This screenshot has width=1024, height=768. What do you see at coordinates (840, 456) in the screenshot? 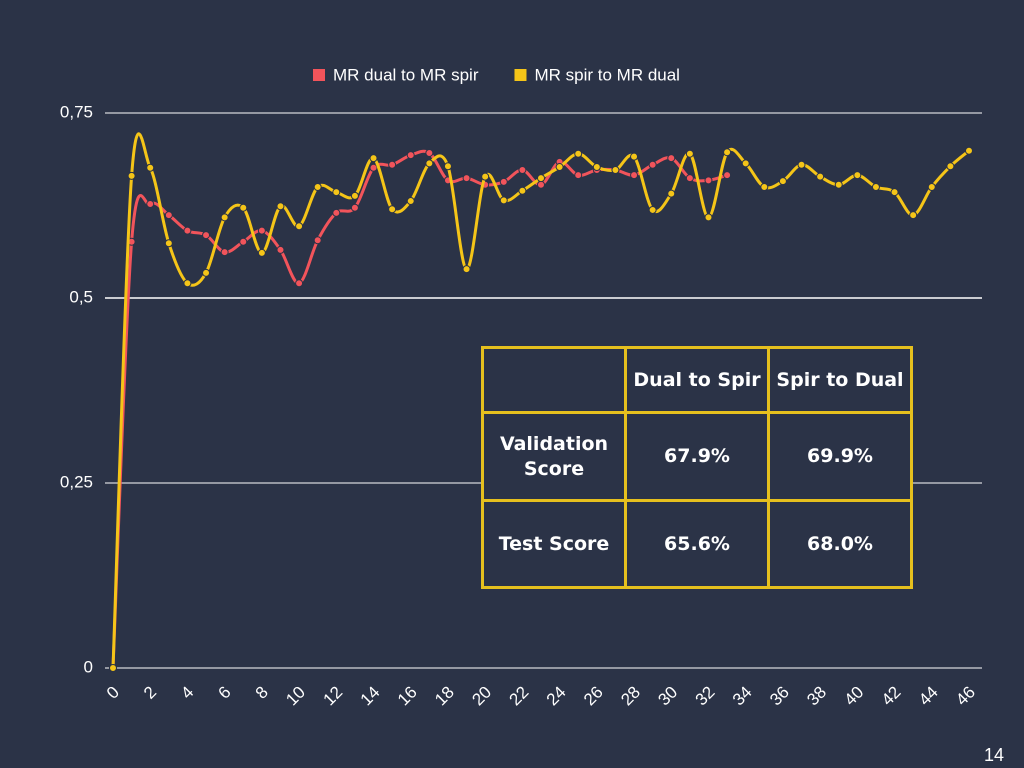
I see `table-cell: 69.9%` at bounding box center [840, 456].